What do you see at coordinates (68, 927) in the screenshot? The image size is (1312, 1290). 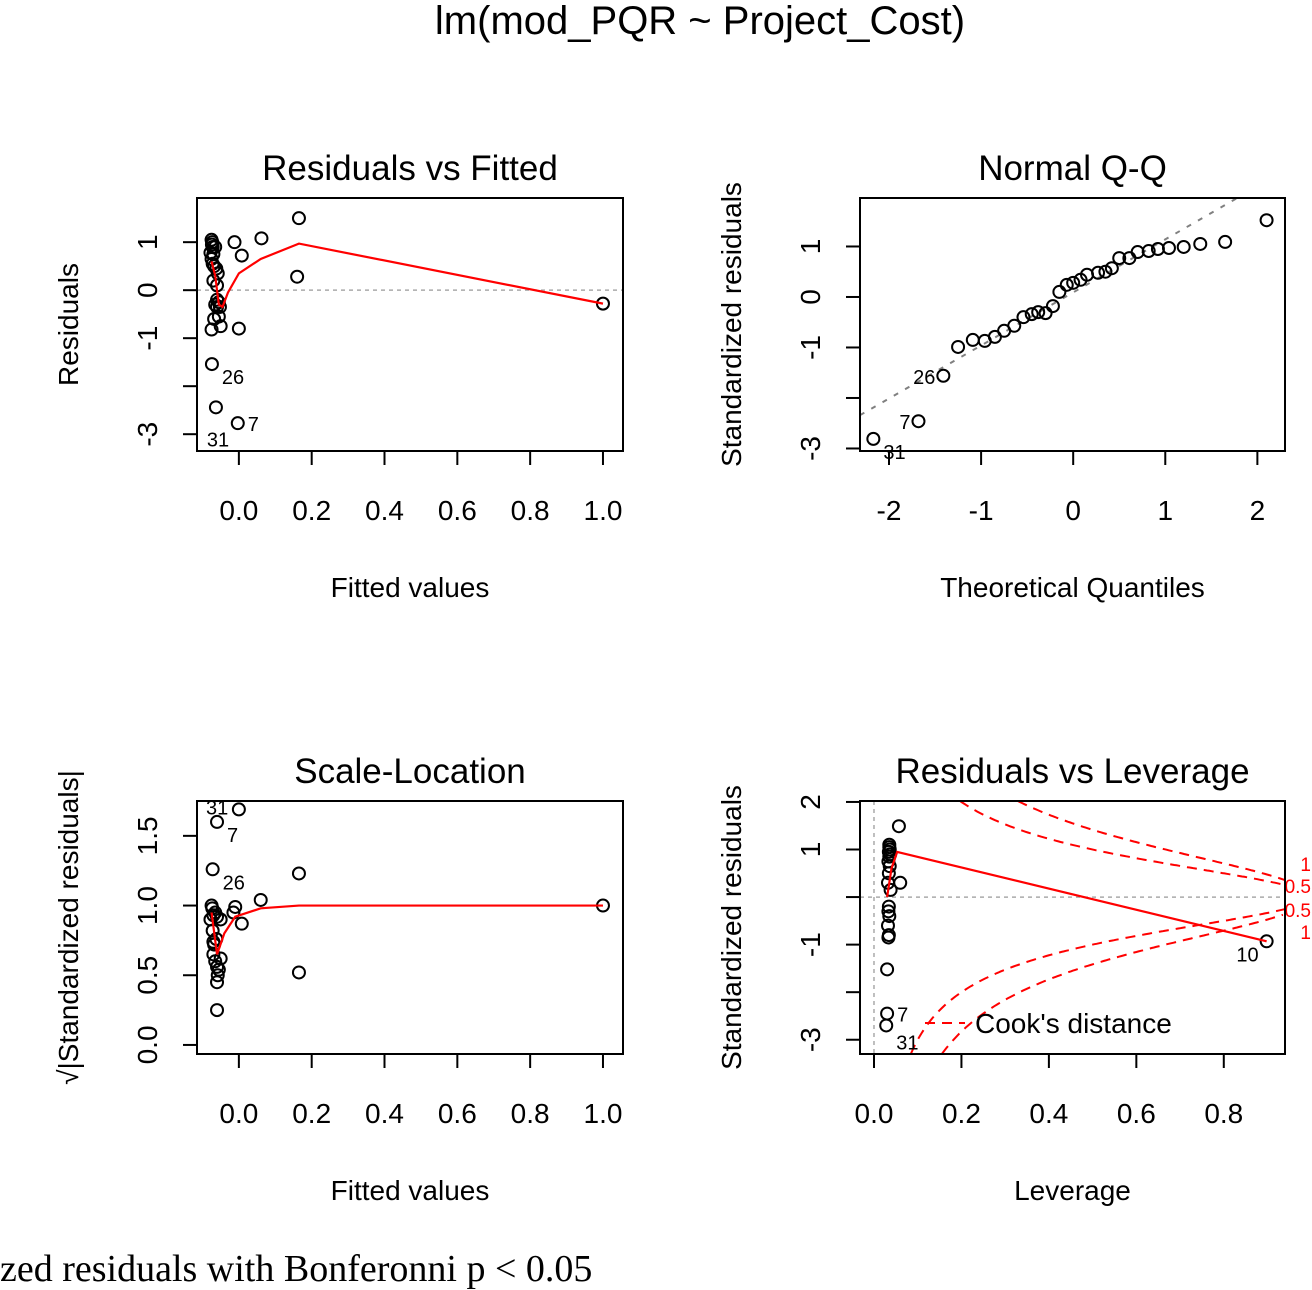 I see `y-axis-label: √|Standardized residuals|` at bounding box center [68, 927].